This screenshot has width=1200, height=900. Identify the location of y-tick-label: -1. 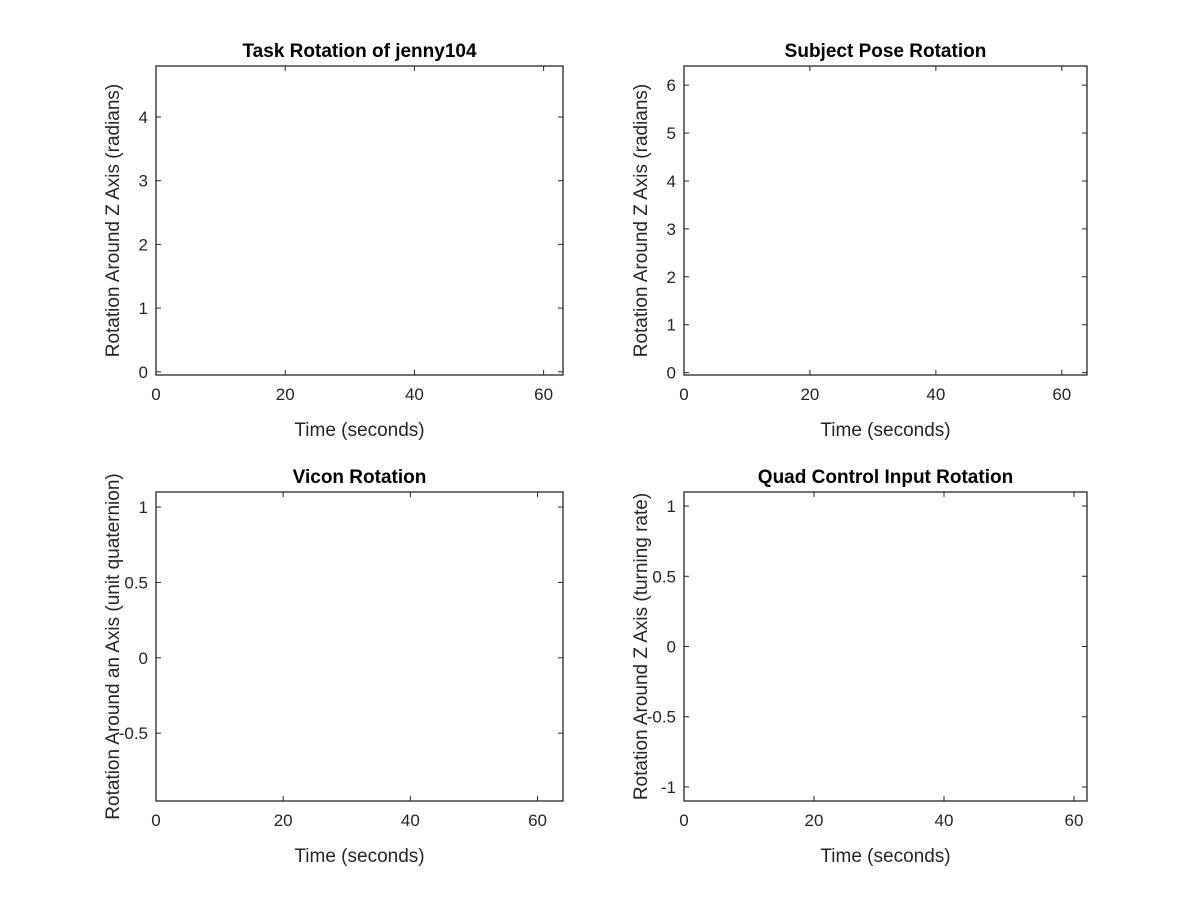
(668, 787).